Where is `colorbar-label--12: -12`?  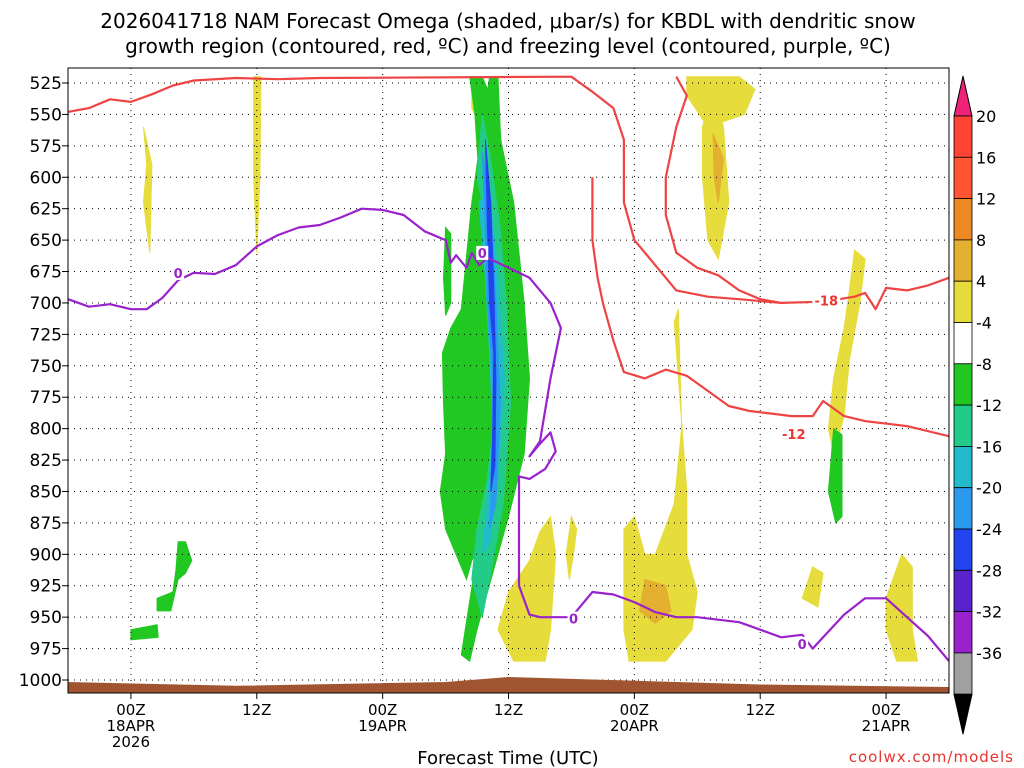
colorbar-label--12: -12 is located at coordinates (989, 405).